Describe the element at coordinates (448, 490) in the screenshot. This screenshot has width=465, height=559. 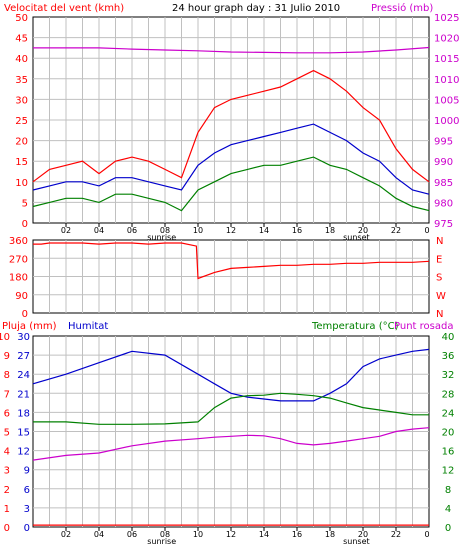
I see `temperature-y-tick-label: 8` at that location.